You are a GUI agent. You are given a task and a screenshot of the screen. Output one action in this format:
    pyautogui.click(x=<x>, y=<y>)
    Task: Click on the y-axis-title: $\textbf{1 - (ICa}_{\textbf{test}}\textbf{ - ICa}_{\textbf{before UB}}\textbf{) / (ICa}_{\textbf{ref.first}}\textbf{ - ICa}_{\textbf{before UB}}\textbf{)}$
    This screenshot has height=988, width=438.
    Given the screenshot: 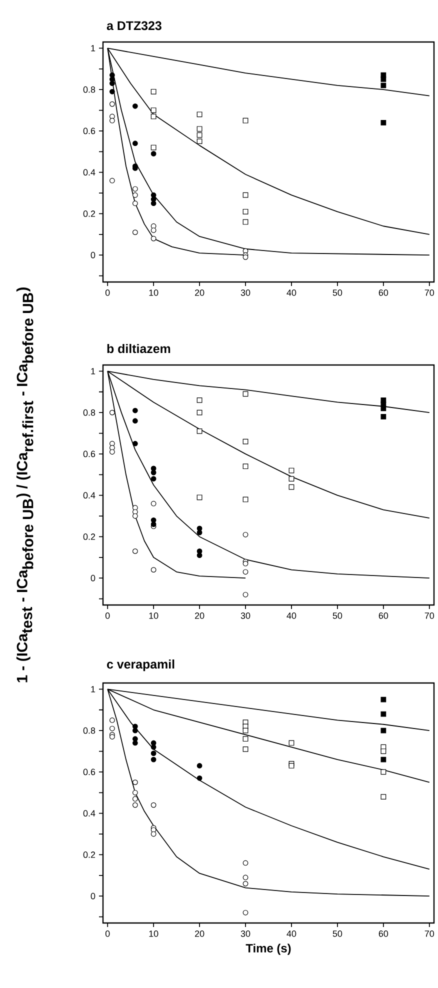 What is the action you would take?
    pyautogui.click(x=25, y=485)
    